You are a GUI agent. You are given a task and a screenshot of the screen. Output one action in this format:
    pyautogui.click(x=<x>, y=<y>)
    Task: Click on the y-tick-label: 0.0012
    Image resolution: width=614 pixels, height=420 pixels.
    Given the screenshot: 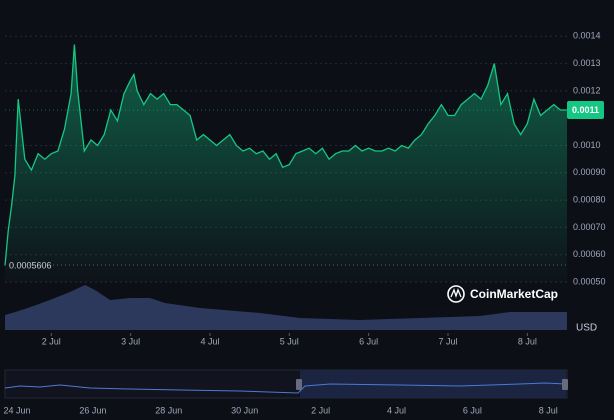 What is the action you would take?
    pyautogui.click(x=587, y=90)
    